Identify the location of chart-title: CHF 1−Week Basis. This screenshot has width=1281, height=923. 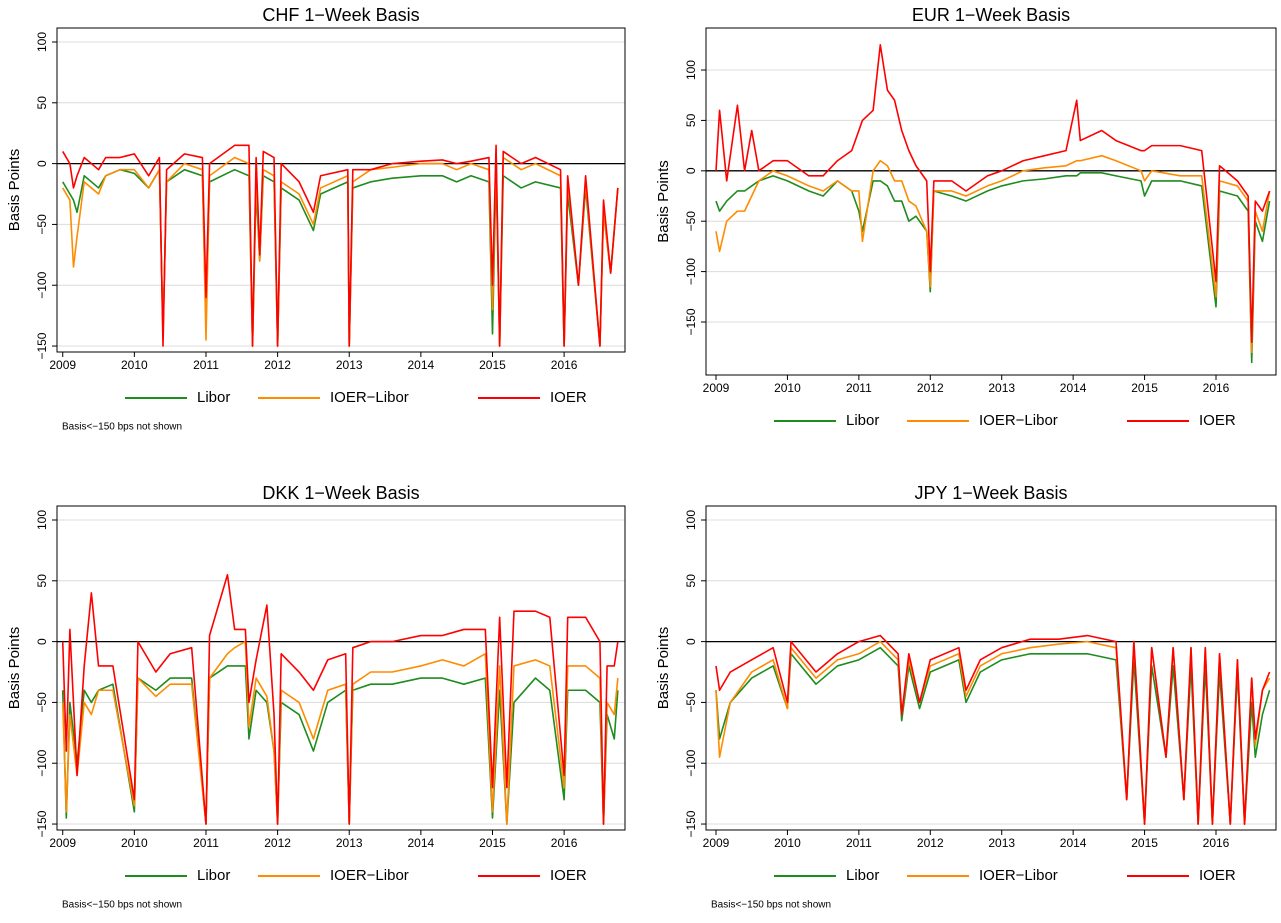
(340, 15).